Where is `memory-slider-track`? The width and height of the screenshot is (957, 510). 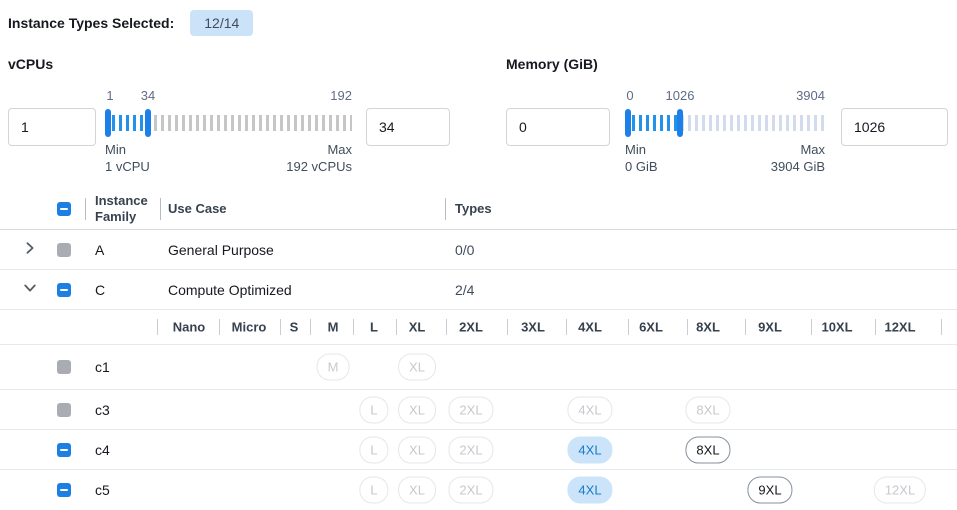 memory-slider-track is located at coordinates (725, 123).